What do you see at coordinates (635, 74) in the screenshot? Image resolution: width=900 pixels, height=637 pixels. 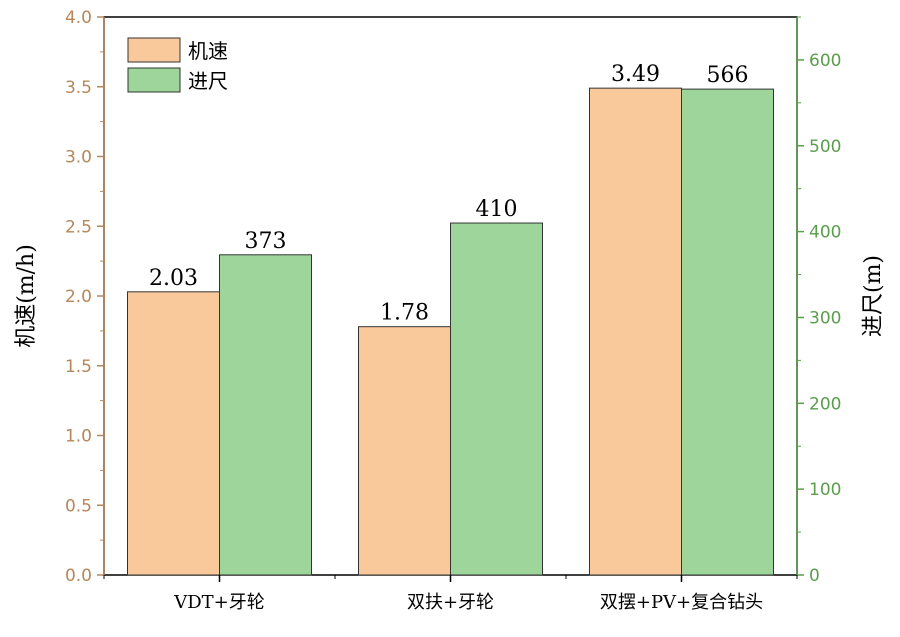 I see `data-label-speed: 3.49` at bounding box center [635, 74].